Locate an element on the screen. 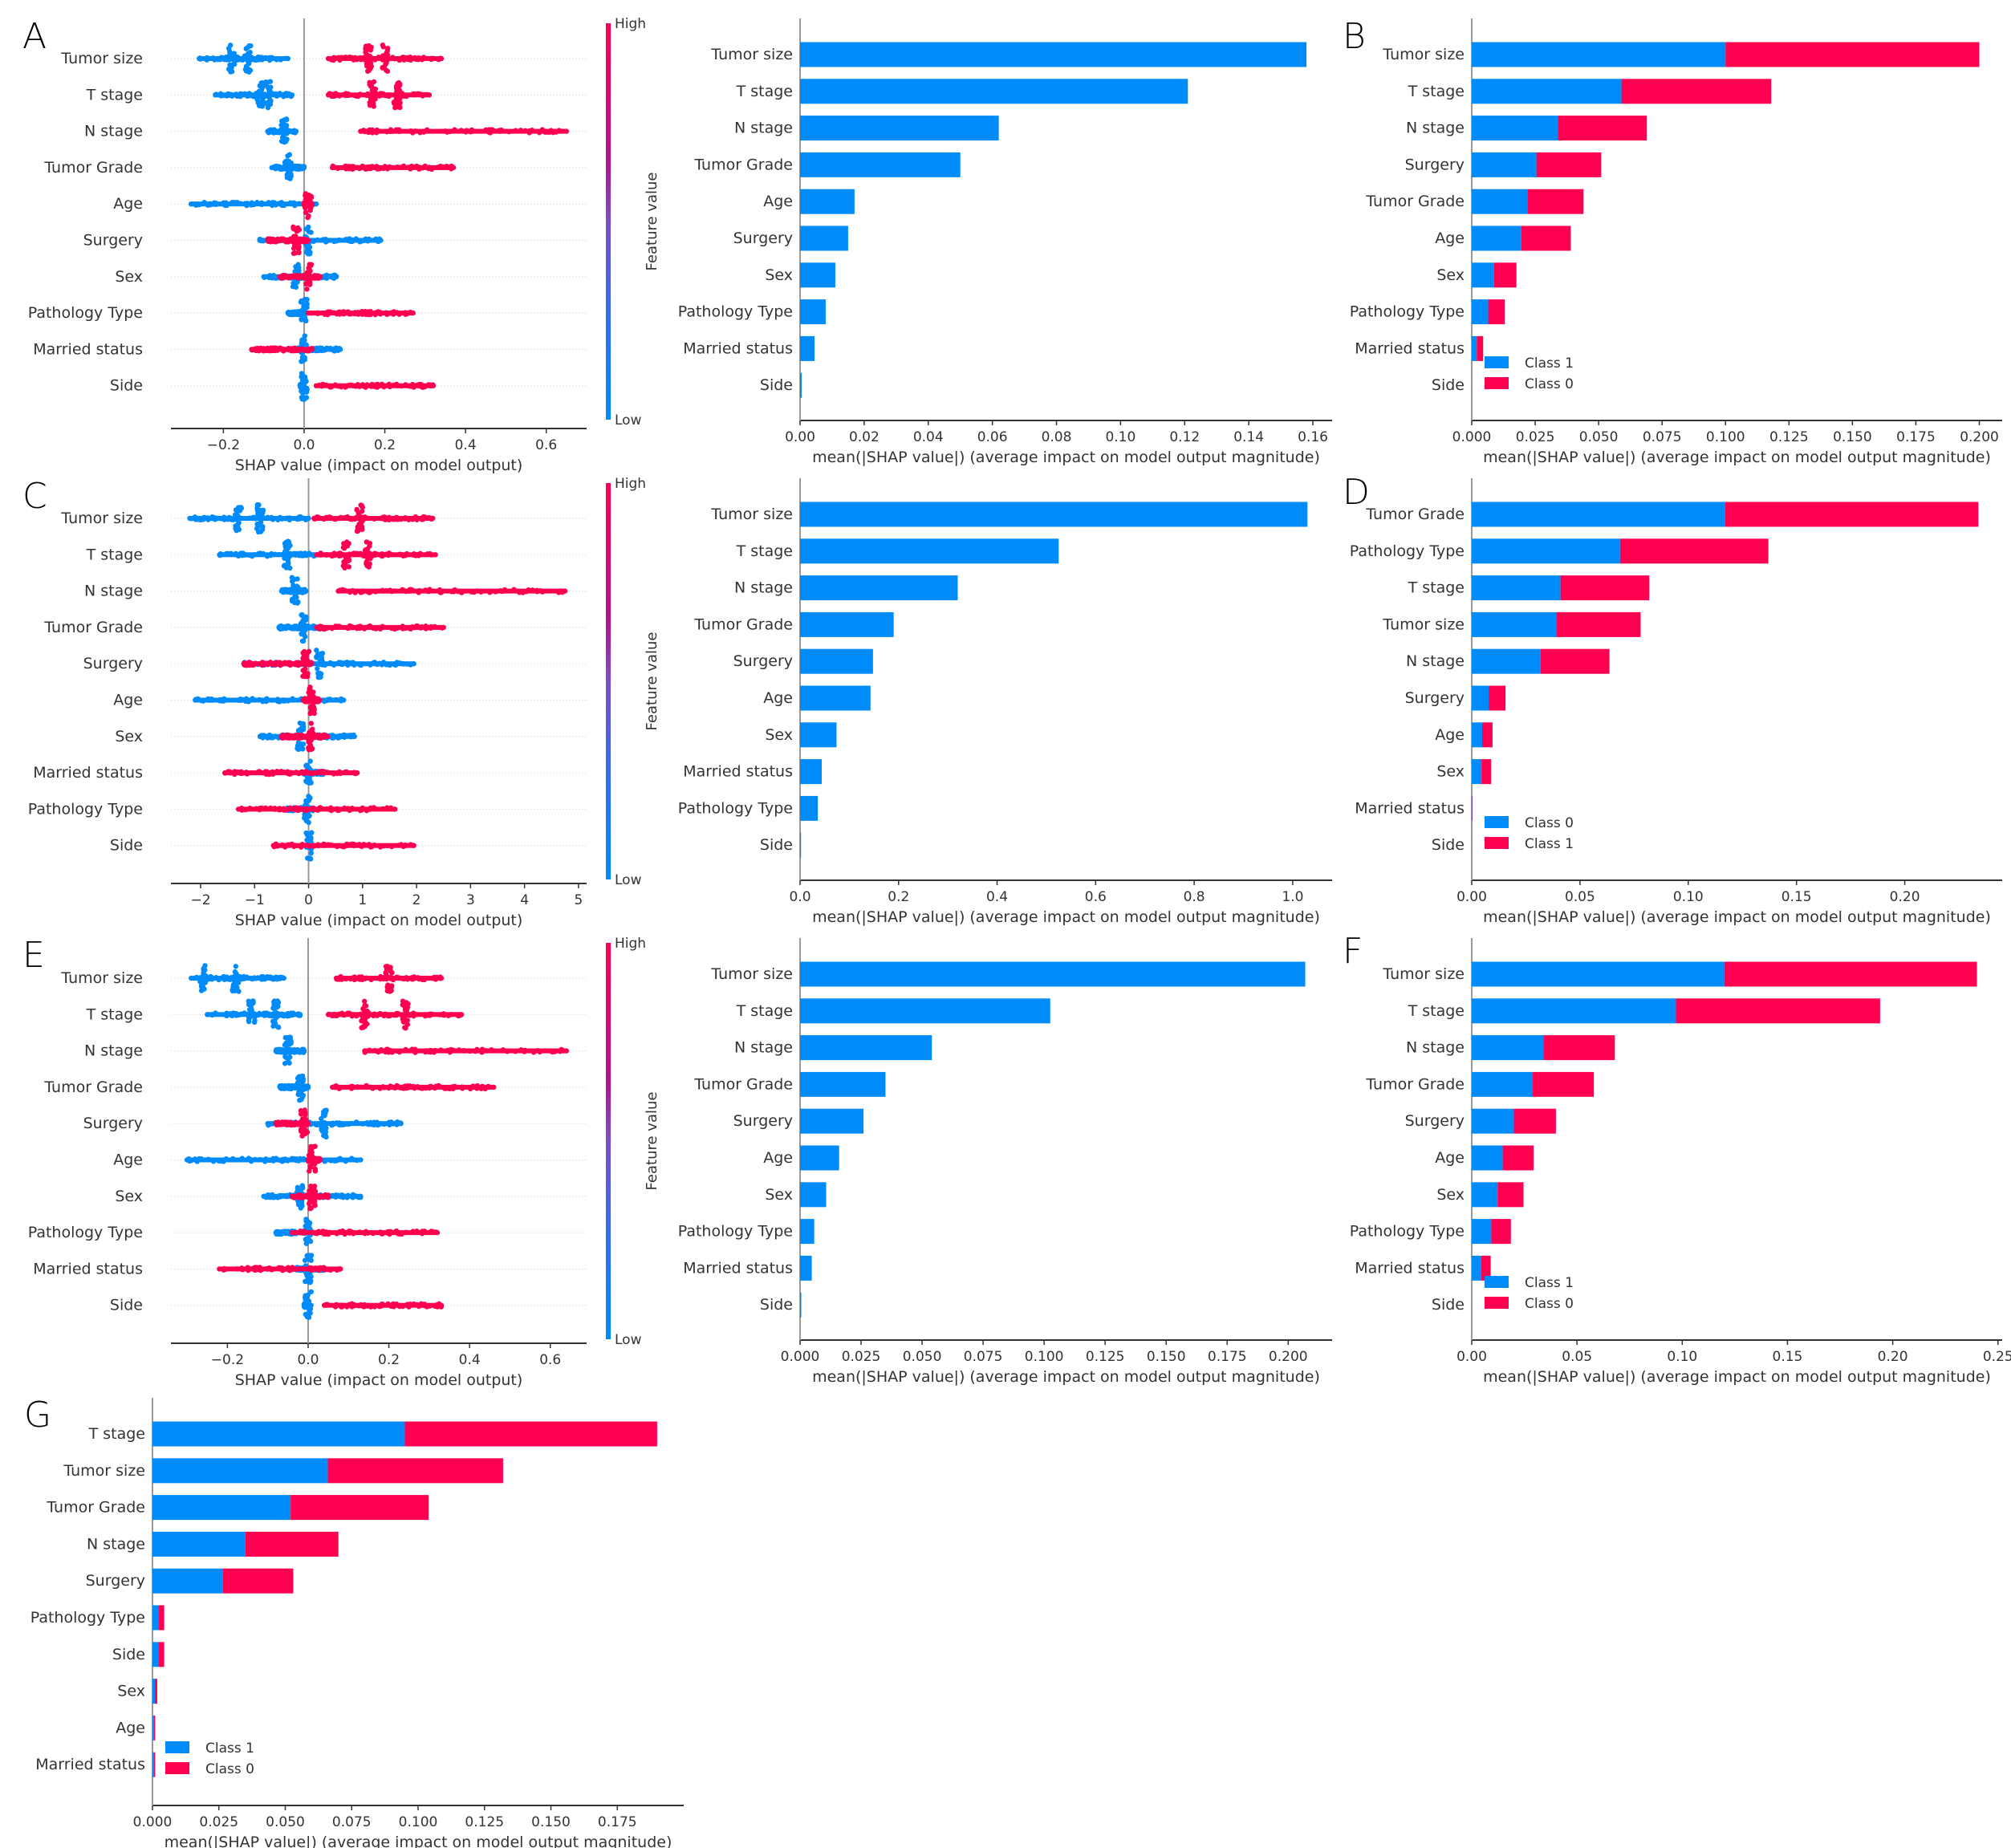 This screenshot has width=2011, height=1848. legend-swatch is located at coordinates (1497, 843).